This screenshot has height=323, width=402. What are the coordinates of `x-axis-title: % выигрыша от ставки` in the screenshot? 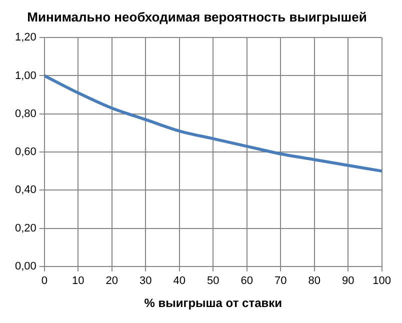 It's located at (213, 303).